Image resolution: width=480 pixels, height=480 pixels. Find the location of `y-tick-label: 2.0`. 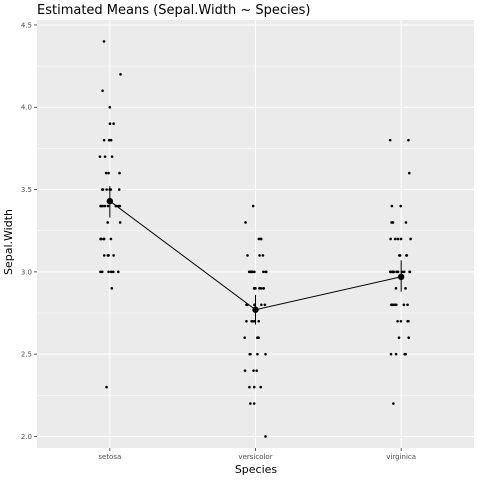

y-tick-label: 2.0 is located at coordinates (26, 437).